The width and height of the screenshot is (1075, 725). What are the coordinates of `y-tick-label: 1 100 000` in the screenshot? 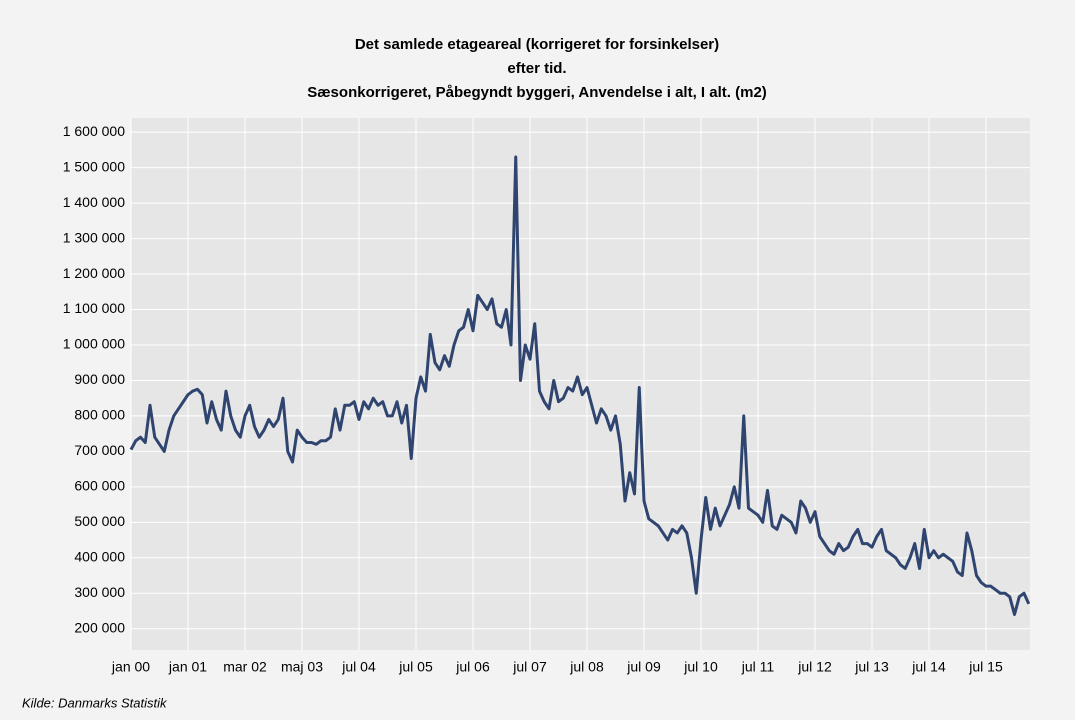 It's located at (94, 308).